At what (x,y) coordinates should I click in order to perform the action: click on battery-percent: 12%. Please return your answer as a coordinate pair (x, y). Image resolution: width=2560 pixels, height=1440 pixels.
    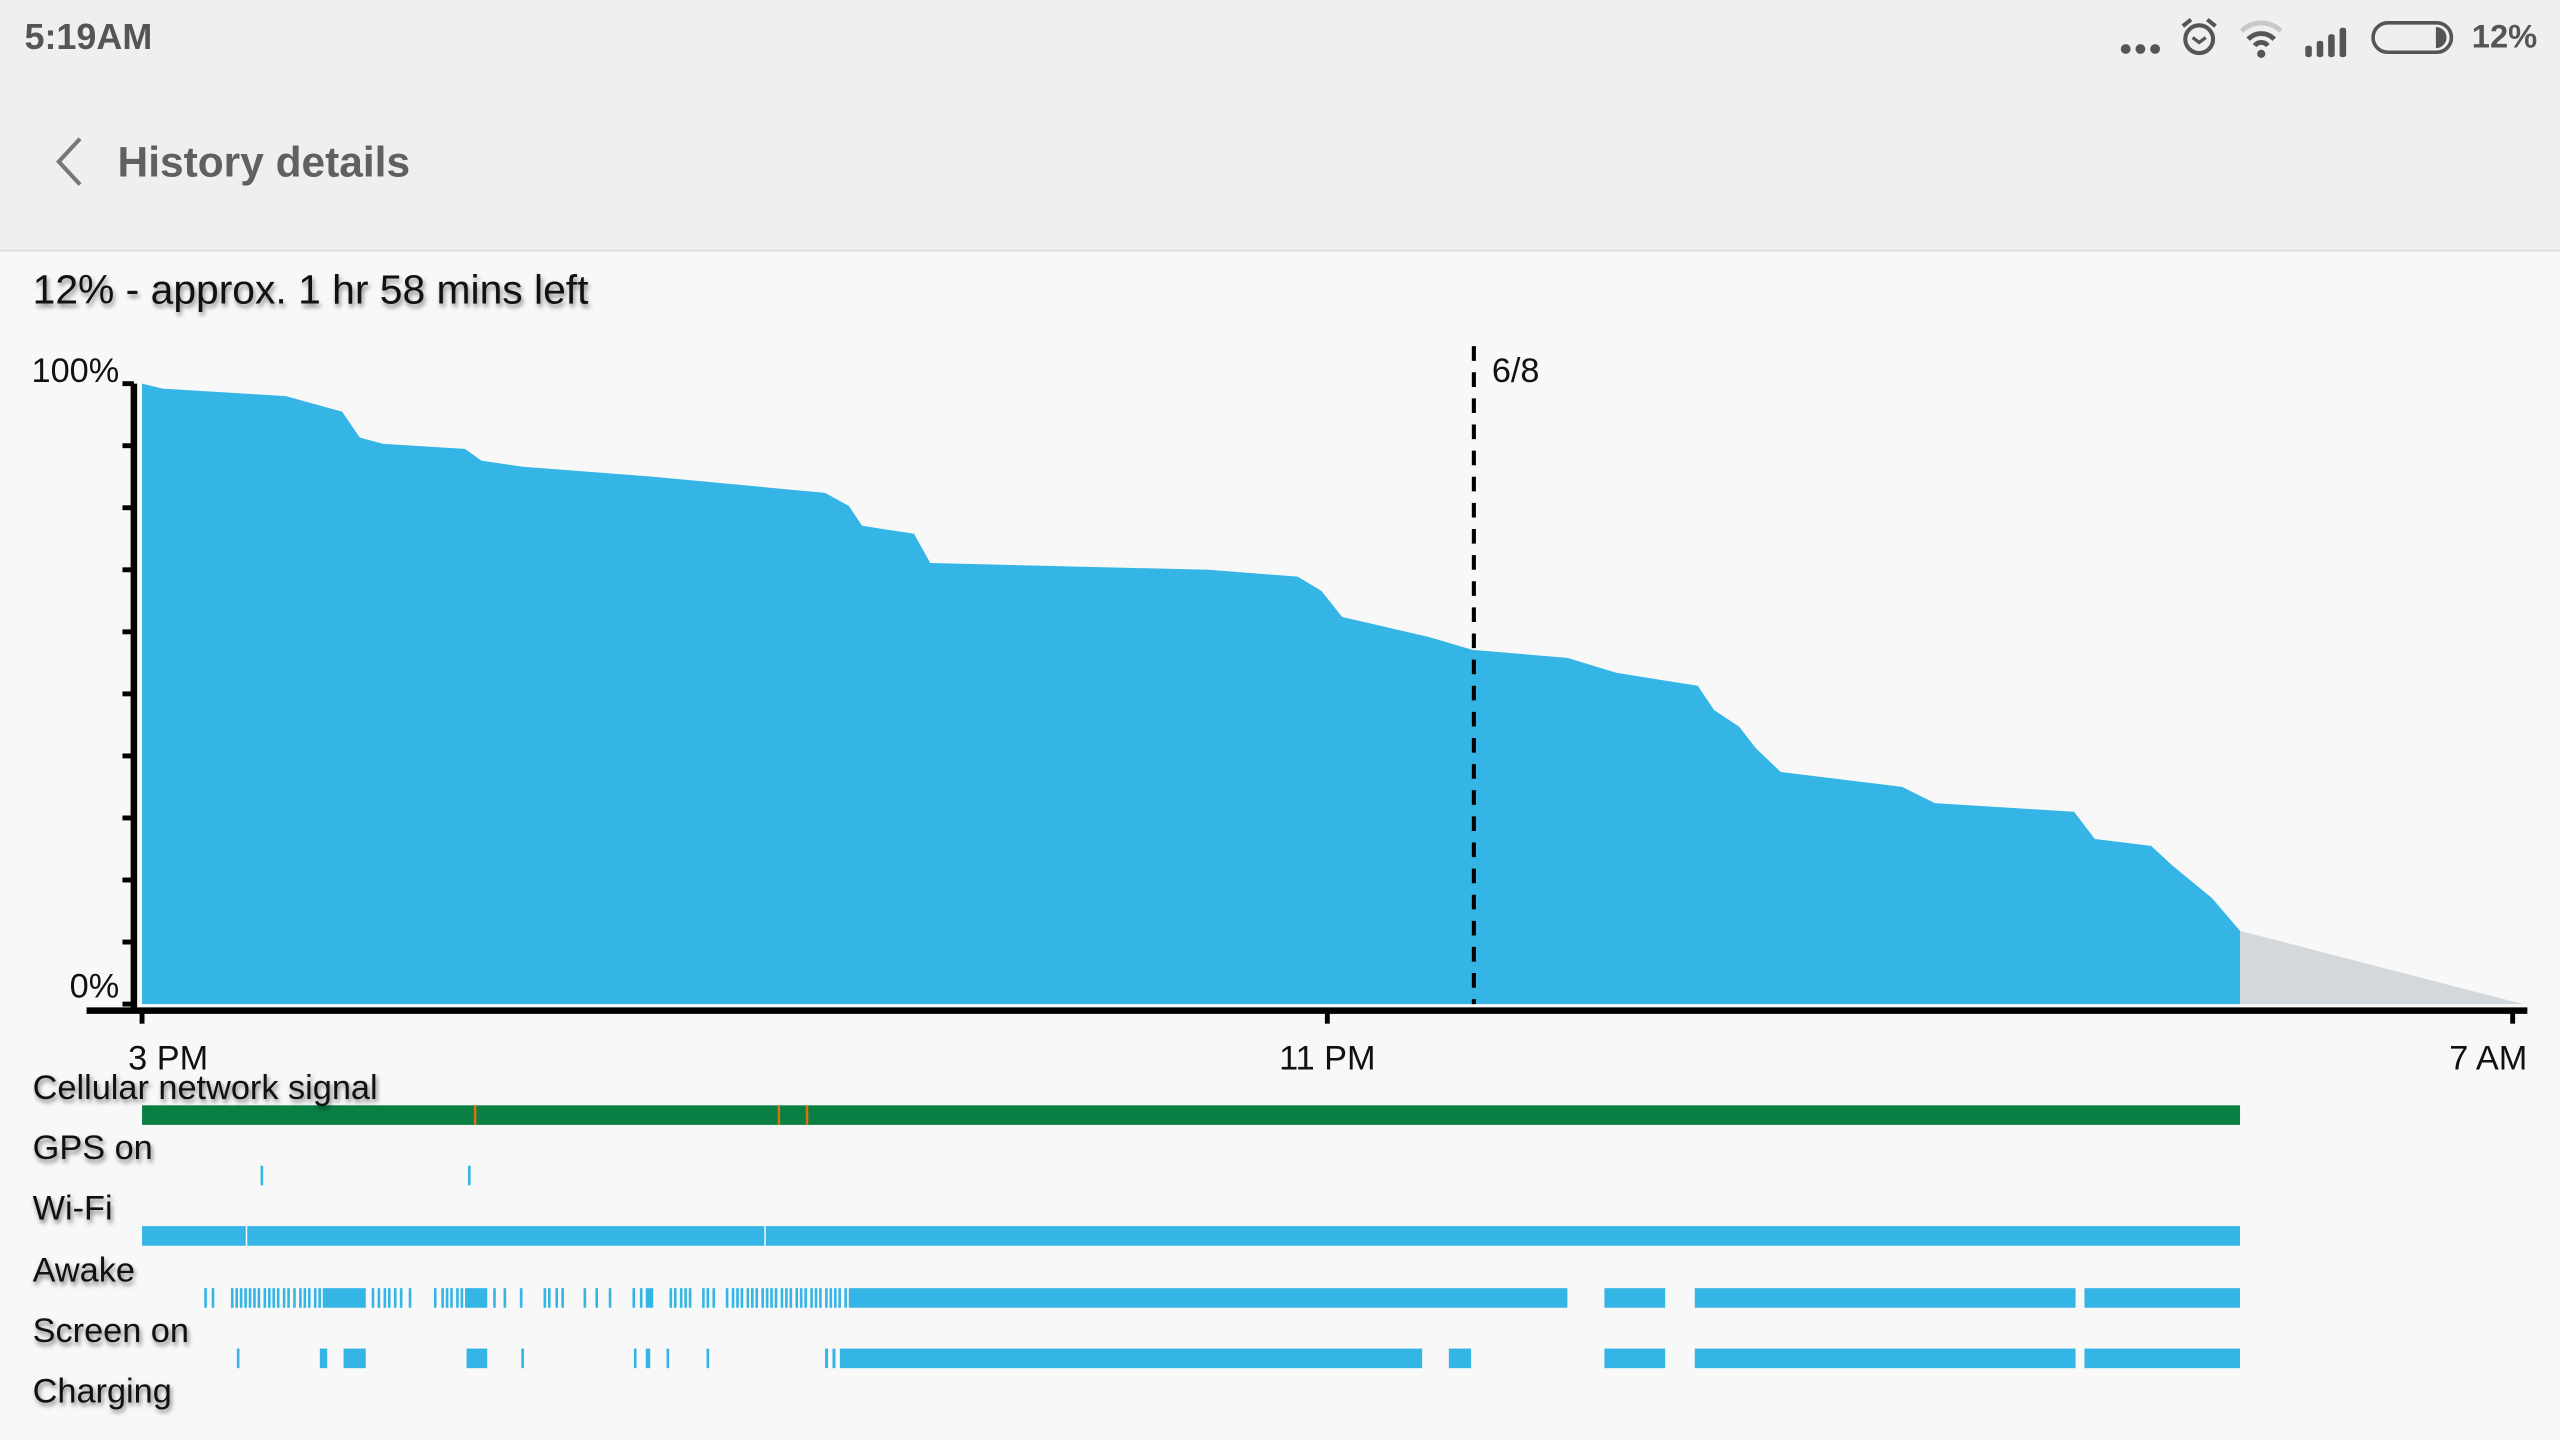
    Looking at the image, I should click on (2504, 36).